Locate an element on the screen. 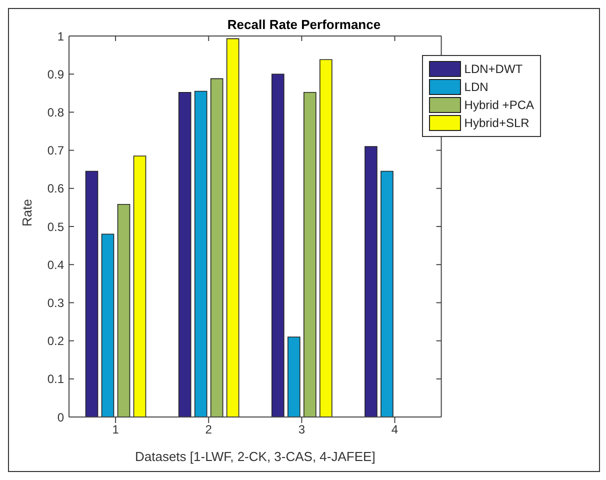 The height and width of the screenshot is (480, 606). y-tick-label: 0.5 is located at coordinates (55, 227).